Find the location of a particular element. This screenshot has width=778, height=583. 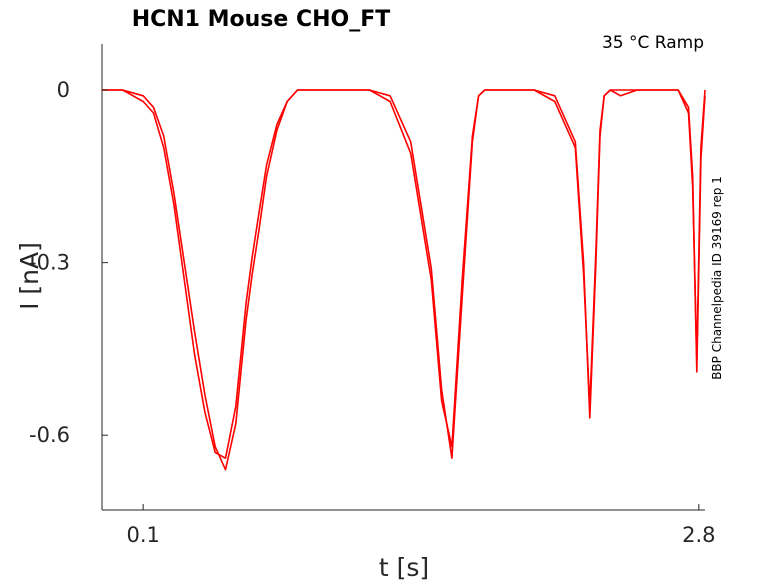

chart-title: HCN1 Mouse CHO_FT is located at coordinates (261, 19).